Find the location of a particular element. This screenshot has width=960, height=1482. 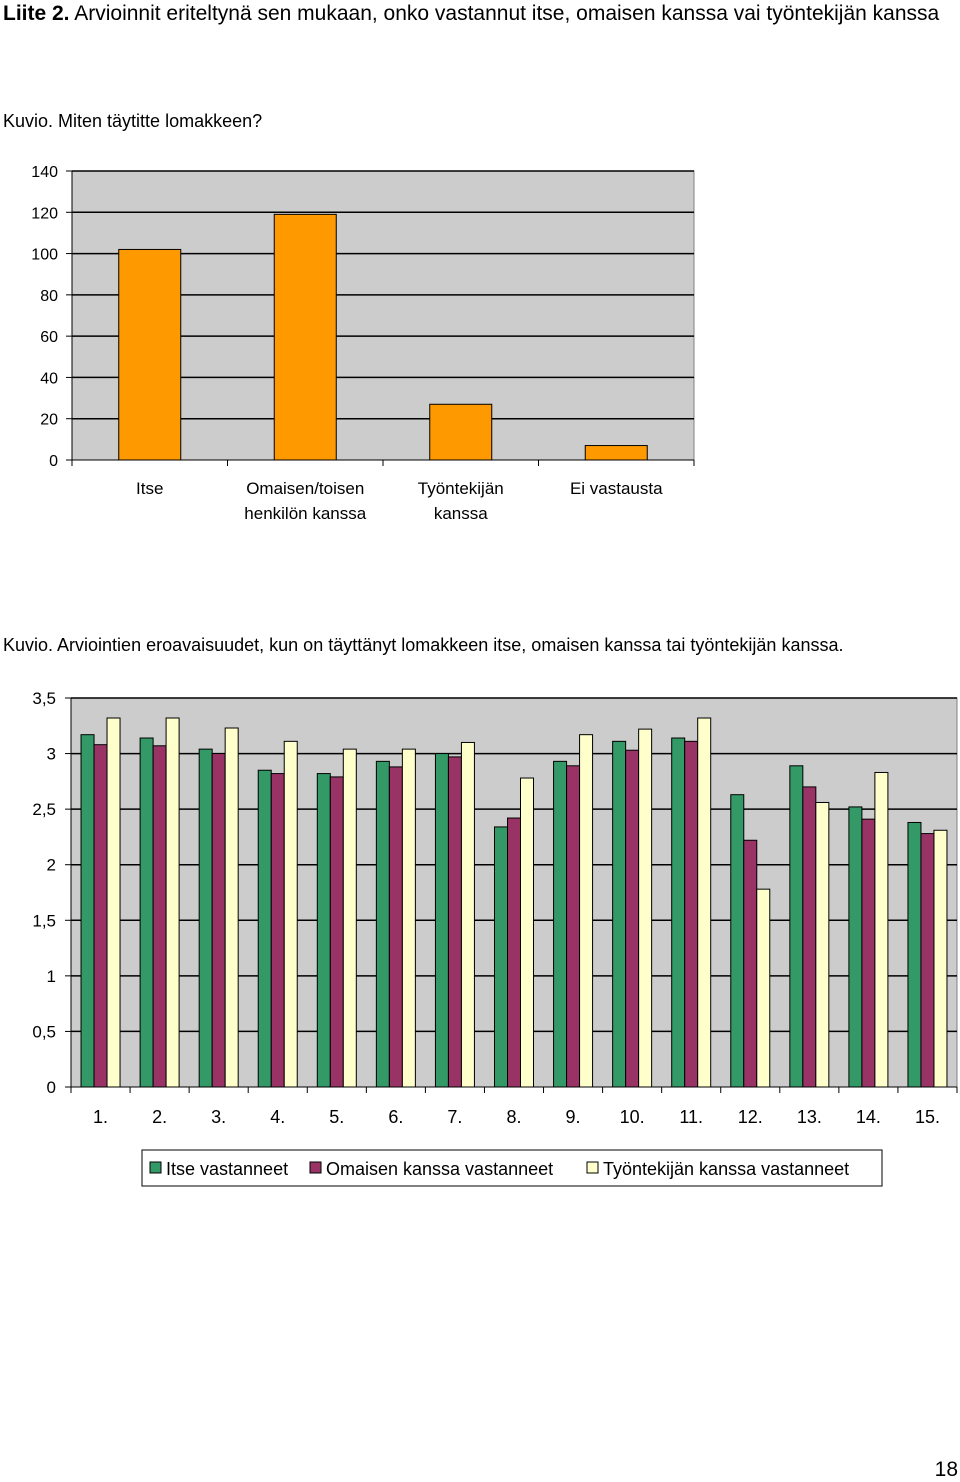

chart1-y-tick-label: 140 is located at coordinates (44, 172).